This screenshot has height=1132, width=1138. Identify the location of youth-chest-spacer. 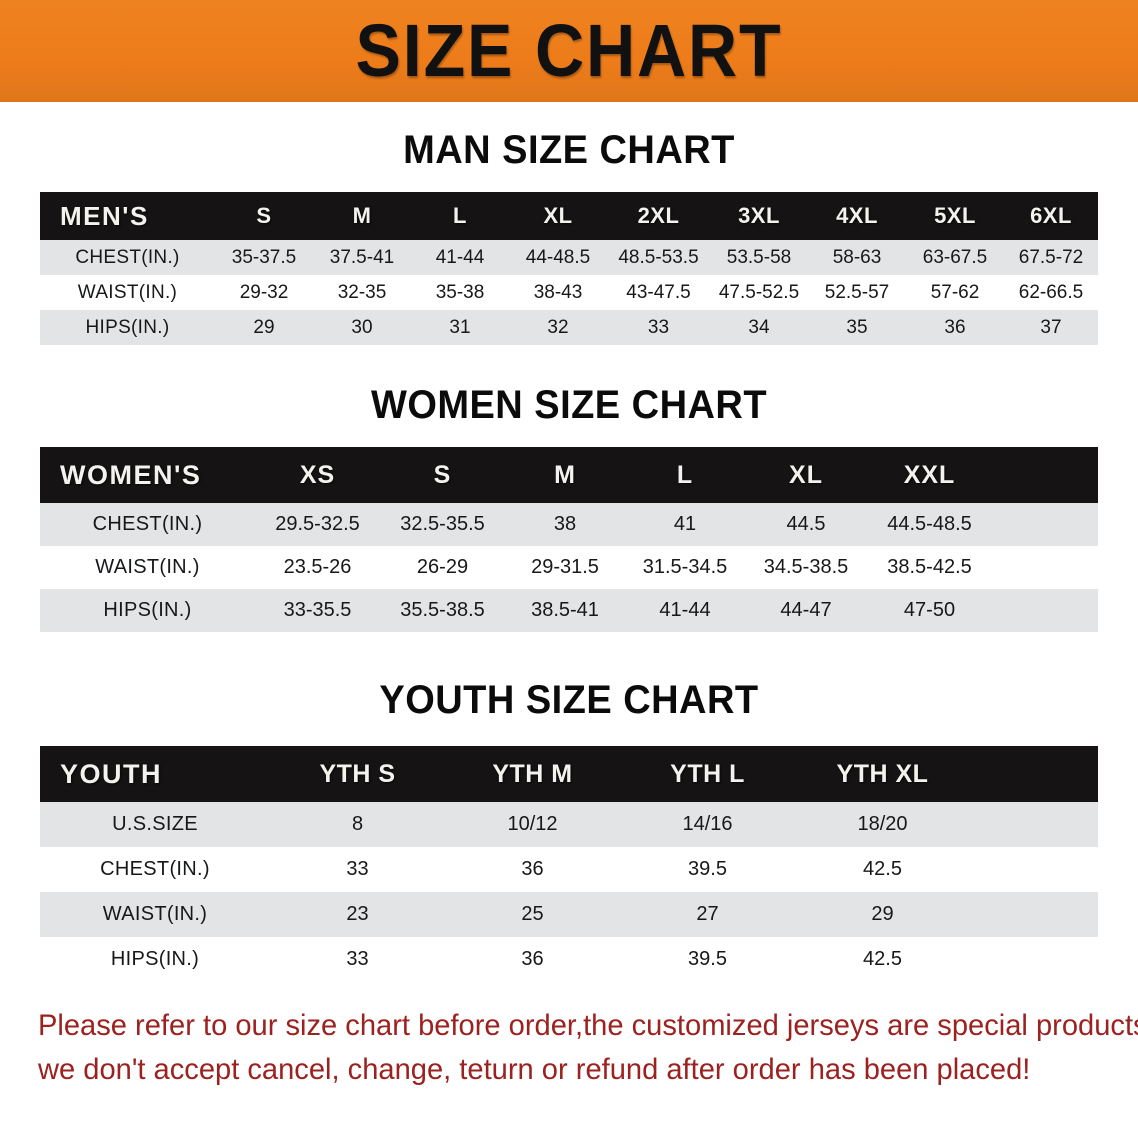
(1034, 869).